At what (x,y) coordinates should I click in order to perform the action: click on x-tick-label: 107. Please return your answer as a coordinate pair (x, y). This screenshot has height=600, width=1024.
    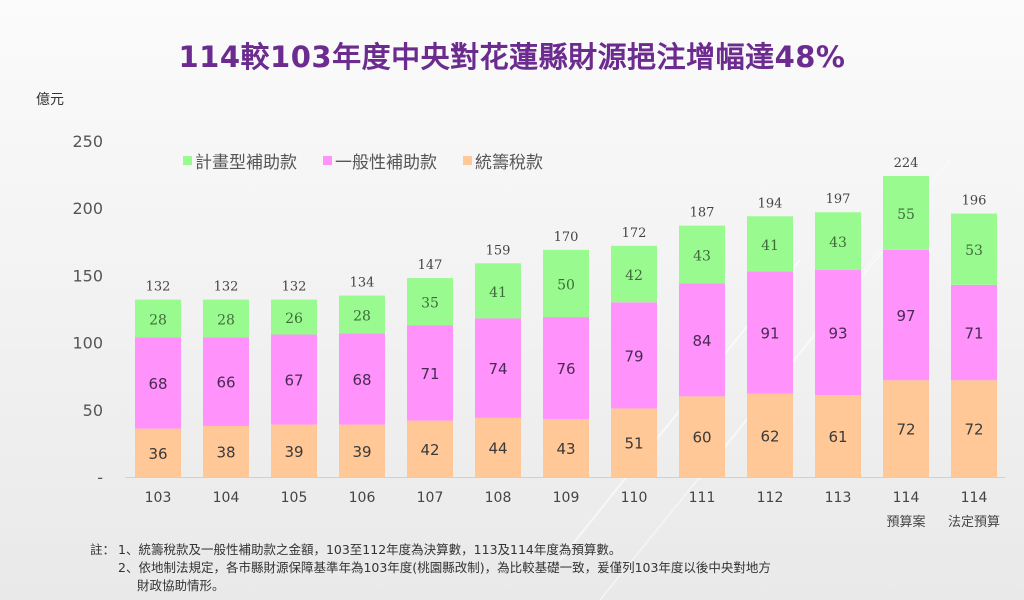
    Looking at the image, I should click on (430, 498).